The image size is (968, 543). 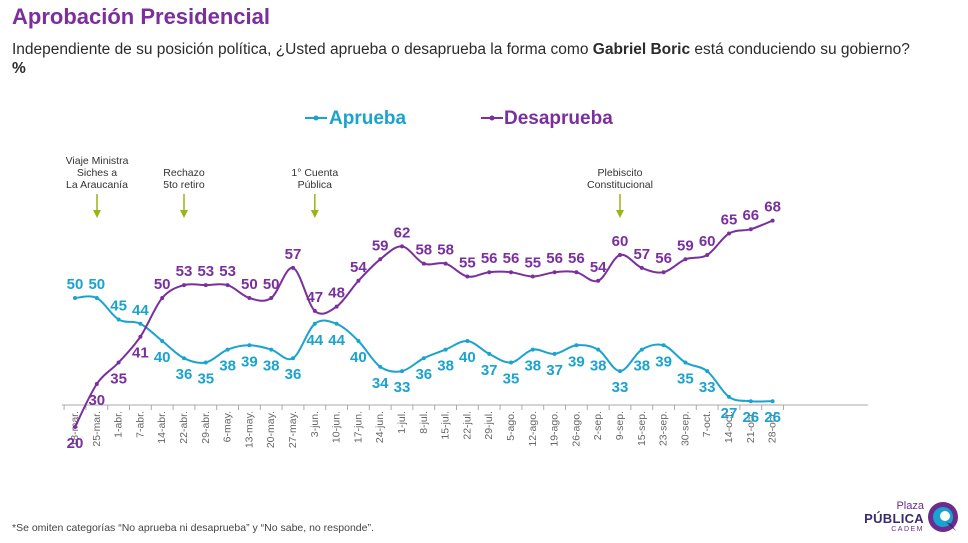 What do you see at coordinates (800, 49) in the screenshot?
I see `subtitle-text-2: está conduciendo su gobierno?` at bounding box center [800, 49].